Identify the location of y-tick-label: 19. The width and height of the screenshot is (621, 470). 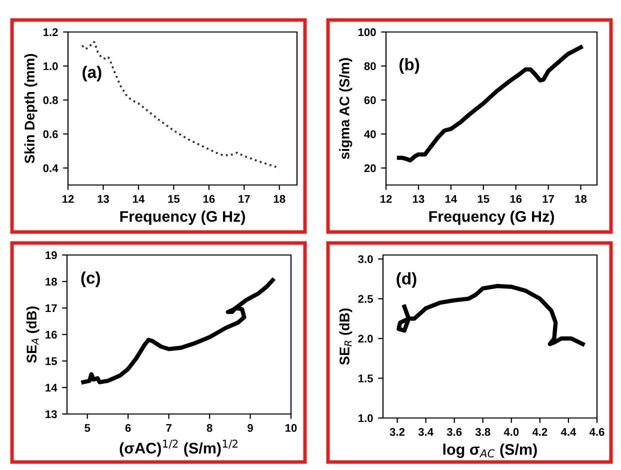
(51, 255).